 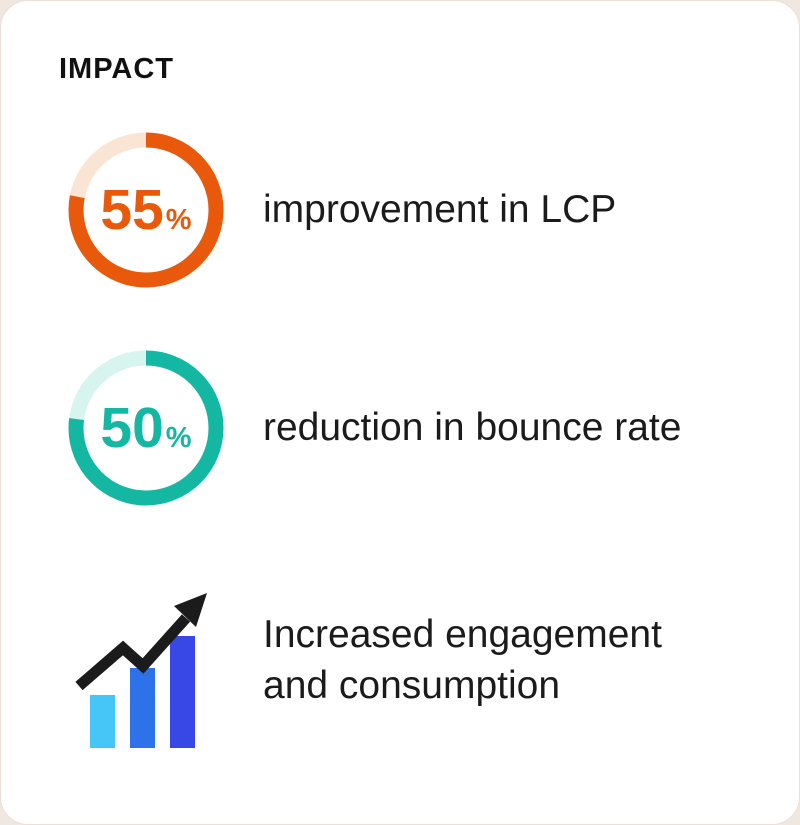 I want to click on donut-chart-bounce: 50 %, so click(x=146, y=428).